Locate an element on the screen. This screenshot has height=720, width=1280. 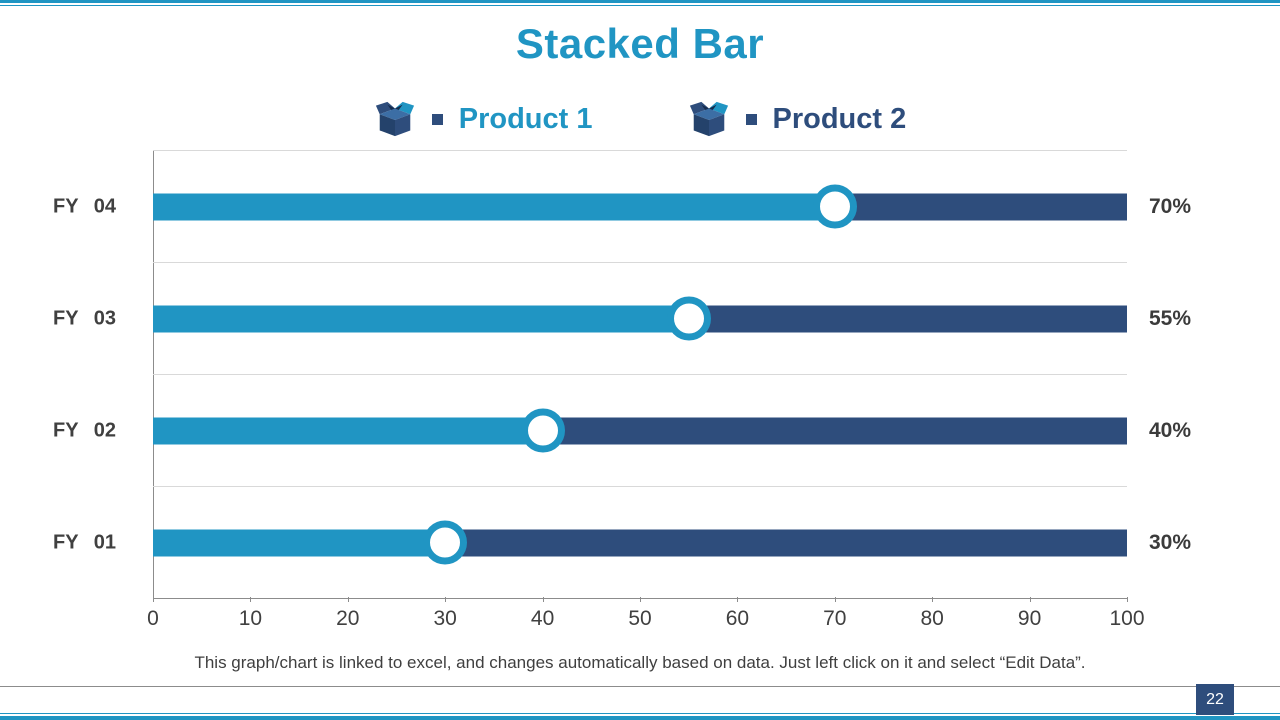
chart-legend: Product 1 Product 2 is located at coordinates (640, 119).